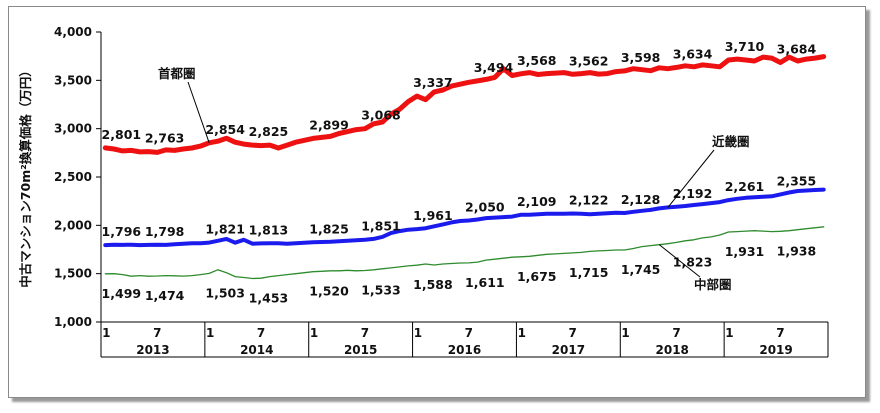 The image size is (880, 413). What do you see at coordinates (797, 250) in the screenshot?
I see `data-label: 1,938` at bounding box center [797, 250].